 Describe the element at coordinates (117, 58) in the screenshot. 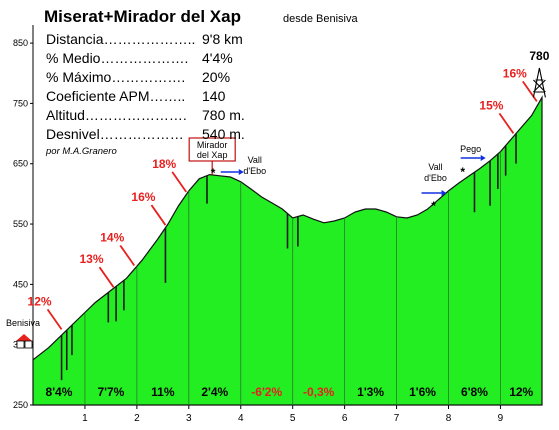

I see `stat-label-medio: % Medio……………….` at that location.